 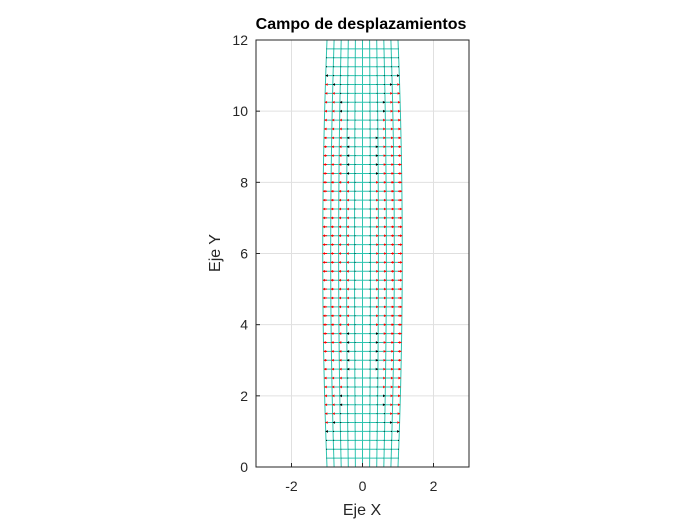 What do you see at coordinates (291, 486) in the screenshot?
I see `x-tick-label: -2` at bounding box center [291, 486].